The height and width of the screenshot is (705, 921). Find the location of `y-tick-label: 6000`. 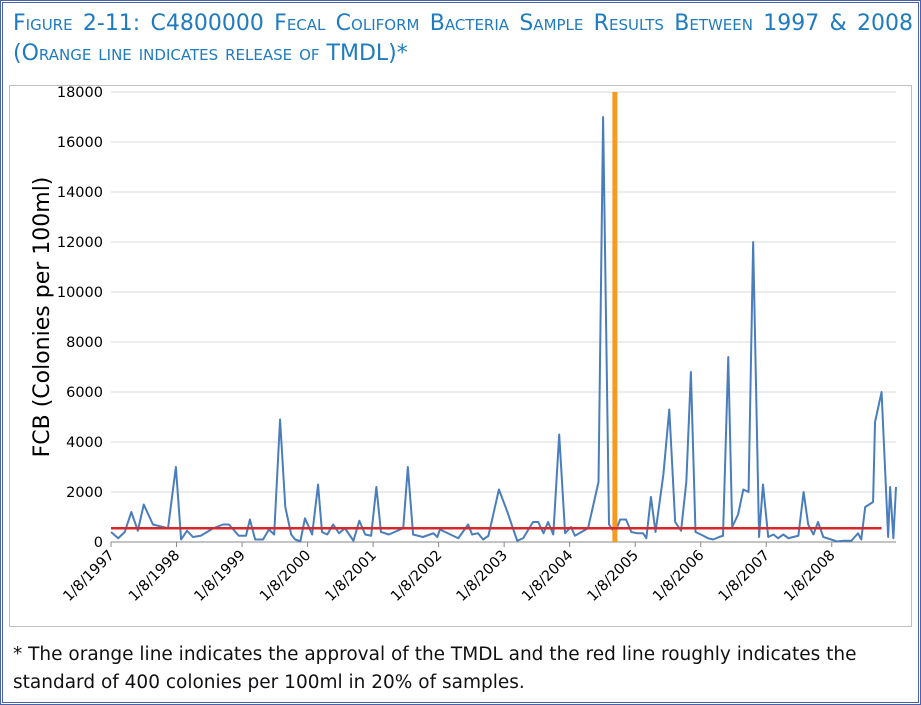

y-tick-label: 6000 is located at coordinates (84, 393).